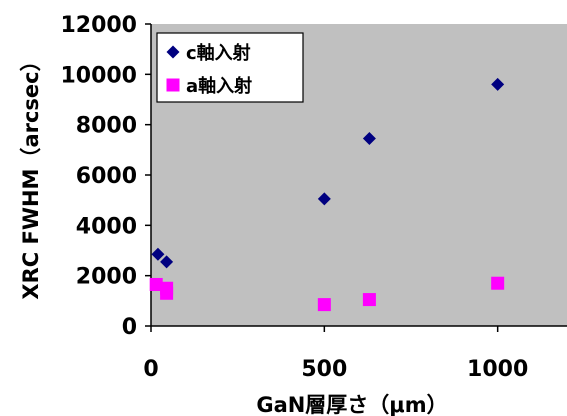 This screenshot has height=416, width=567. What do you see at coordinates (324, 369) in the screenshot?
I see `x-tick-label: 500` at bounding box center [324, 369].